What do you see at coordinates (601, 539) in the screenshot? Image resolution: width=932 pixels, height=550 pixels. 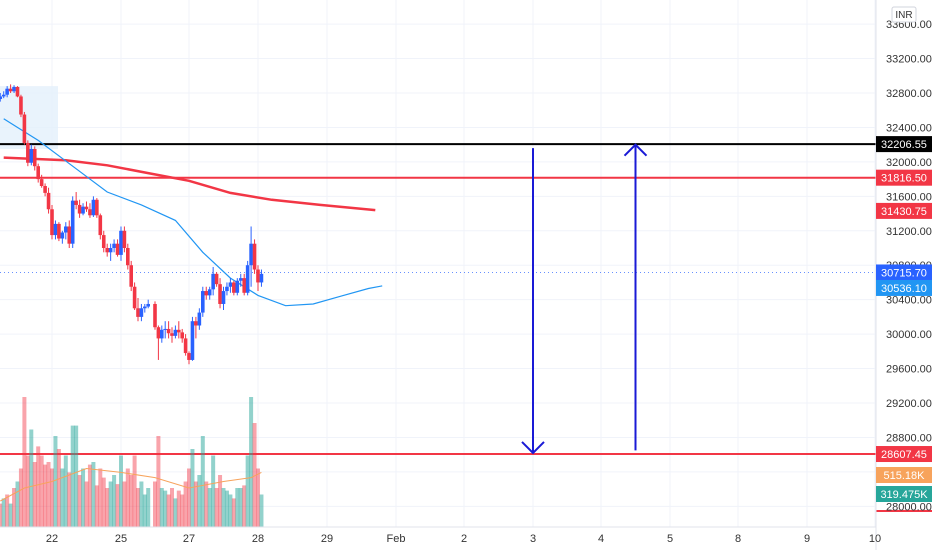 I see `time-tick-label: 4` at bounding box center [601, 539].